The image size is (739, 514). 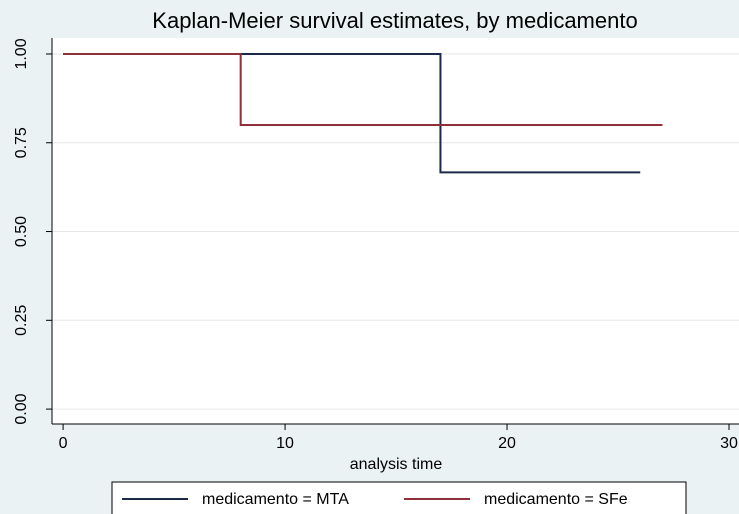 I want to click on legend-label: medicamento = MTA, so click(x=275, y=499).